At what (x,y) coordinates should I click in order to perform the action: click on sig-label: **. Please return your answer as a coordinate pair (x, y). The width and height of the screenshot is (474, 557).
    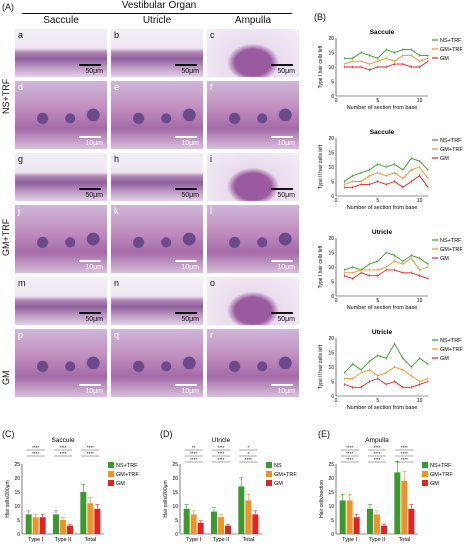
    Looking at the image, I should click on (194, 447).